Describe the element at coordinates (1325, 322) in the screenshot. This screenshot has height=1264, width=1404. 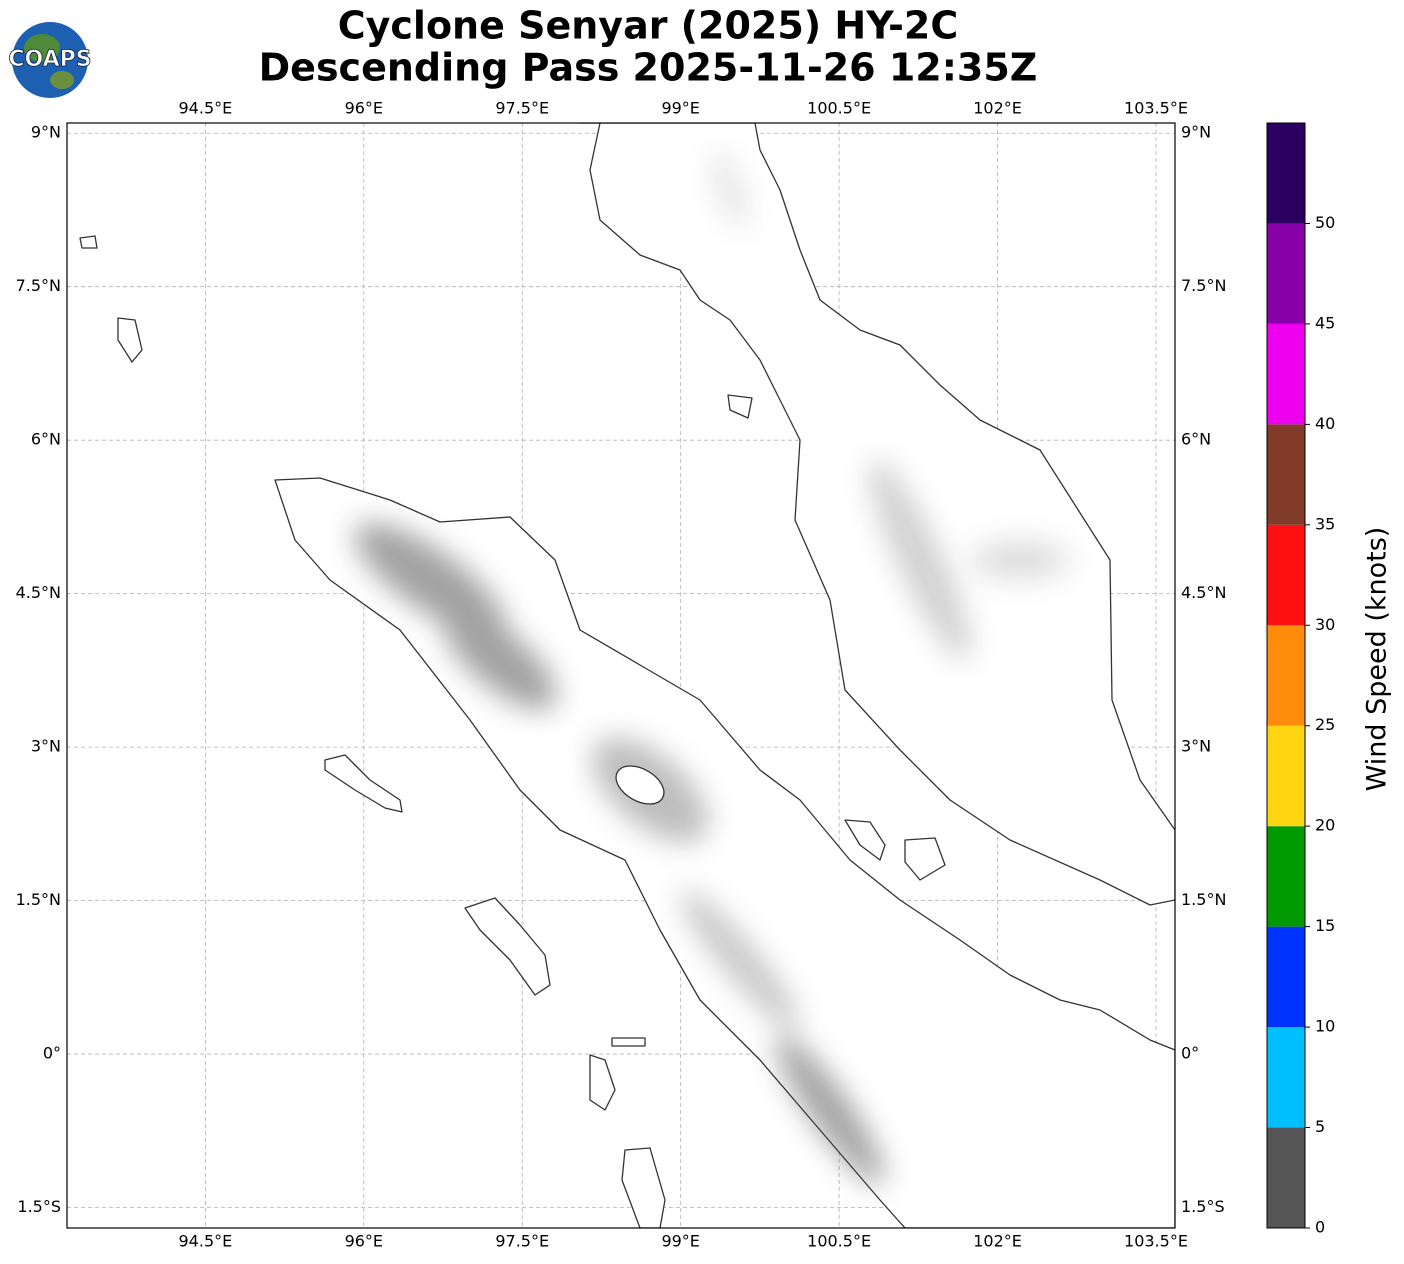
I see `colorbar-tick-label: 45` at that location.